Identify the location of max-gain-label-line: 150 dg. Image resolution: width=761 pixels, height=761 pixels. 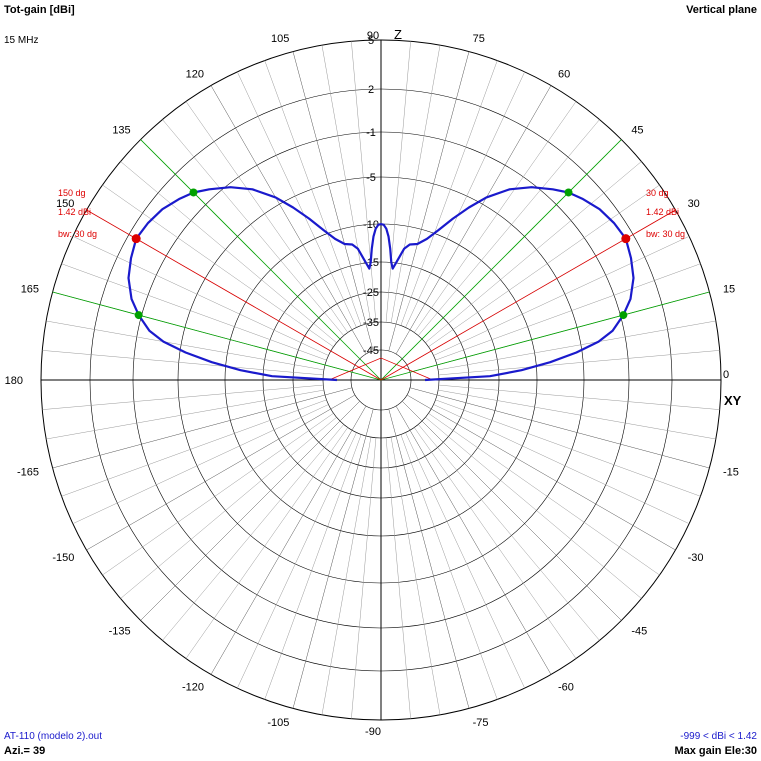
(72, 193).